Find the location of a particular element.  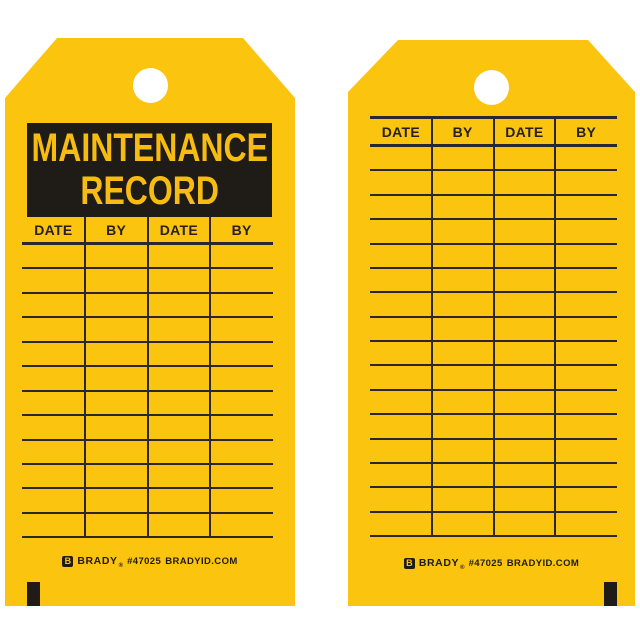

brand-footer: B BRADY ® #47025 BRADYID.COM is located at coordinates (491, 563).